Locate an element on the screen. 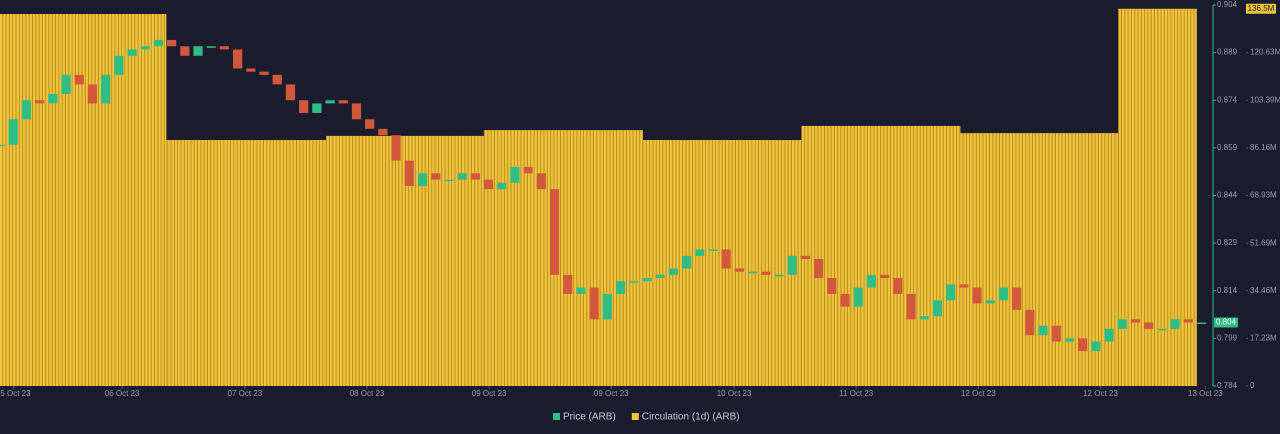  y2-tick-label: 0 is located at coordinates (1252, 385).